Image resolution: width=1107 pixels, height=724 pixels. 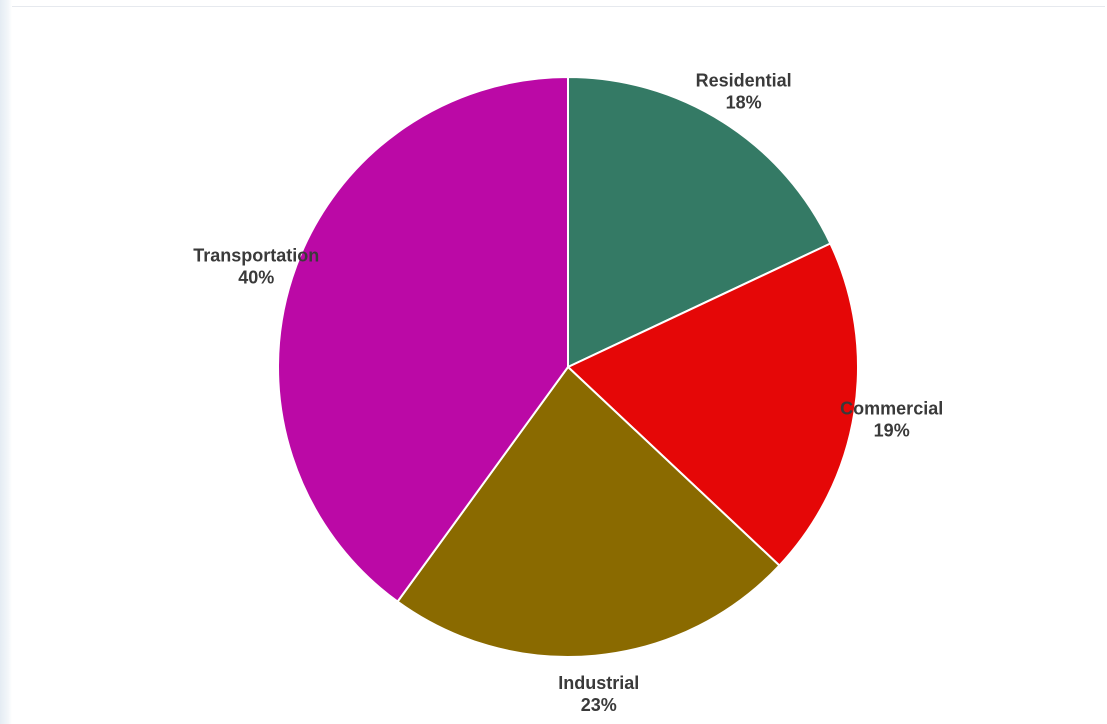 What do you see at coordinates (891, 419) in the screenshot?
I see `slice-label-commercial: Commercial 19%` at bounding box center [891, 419].